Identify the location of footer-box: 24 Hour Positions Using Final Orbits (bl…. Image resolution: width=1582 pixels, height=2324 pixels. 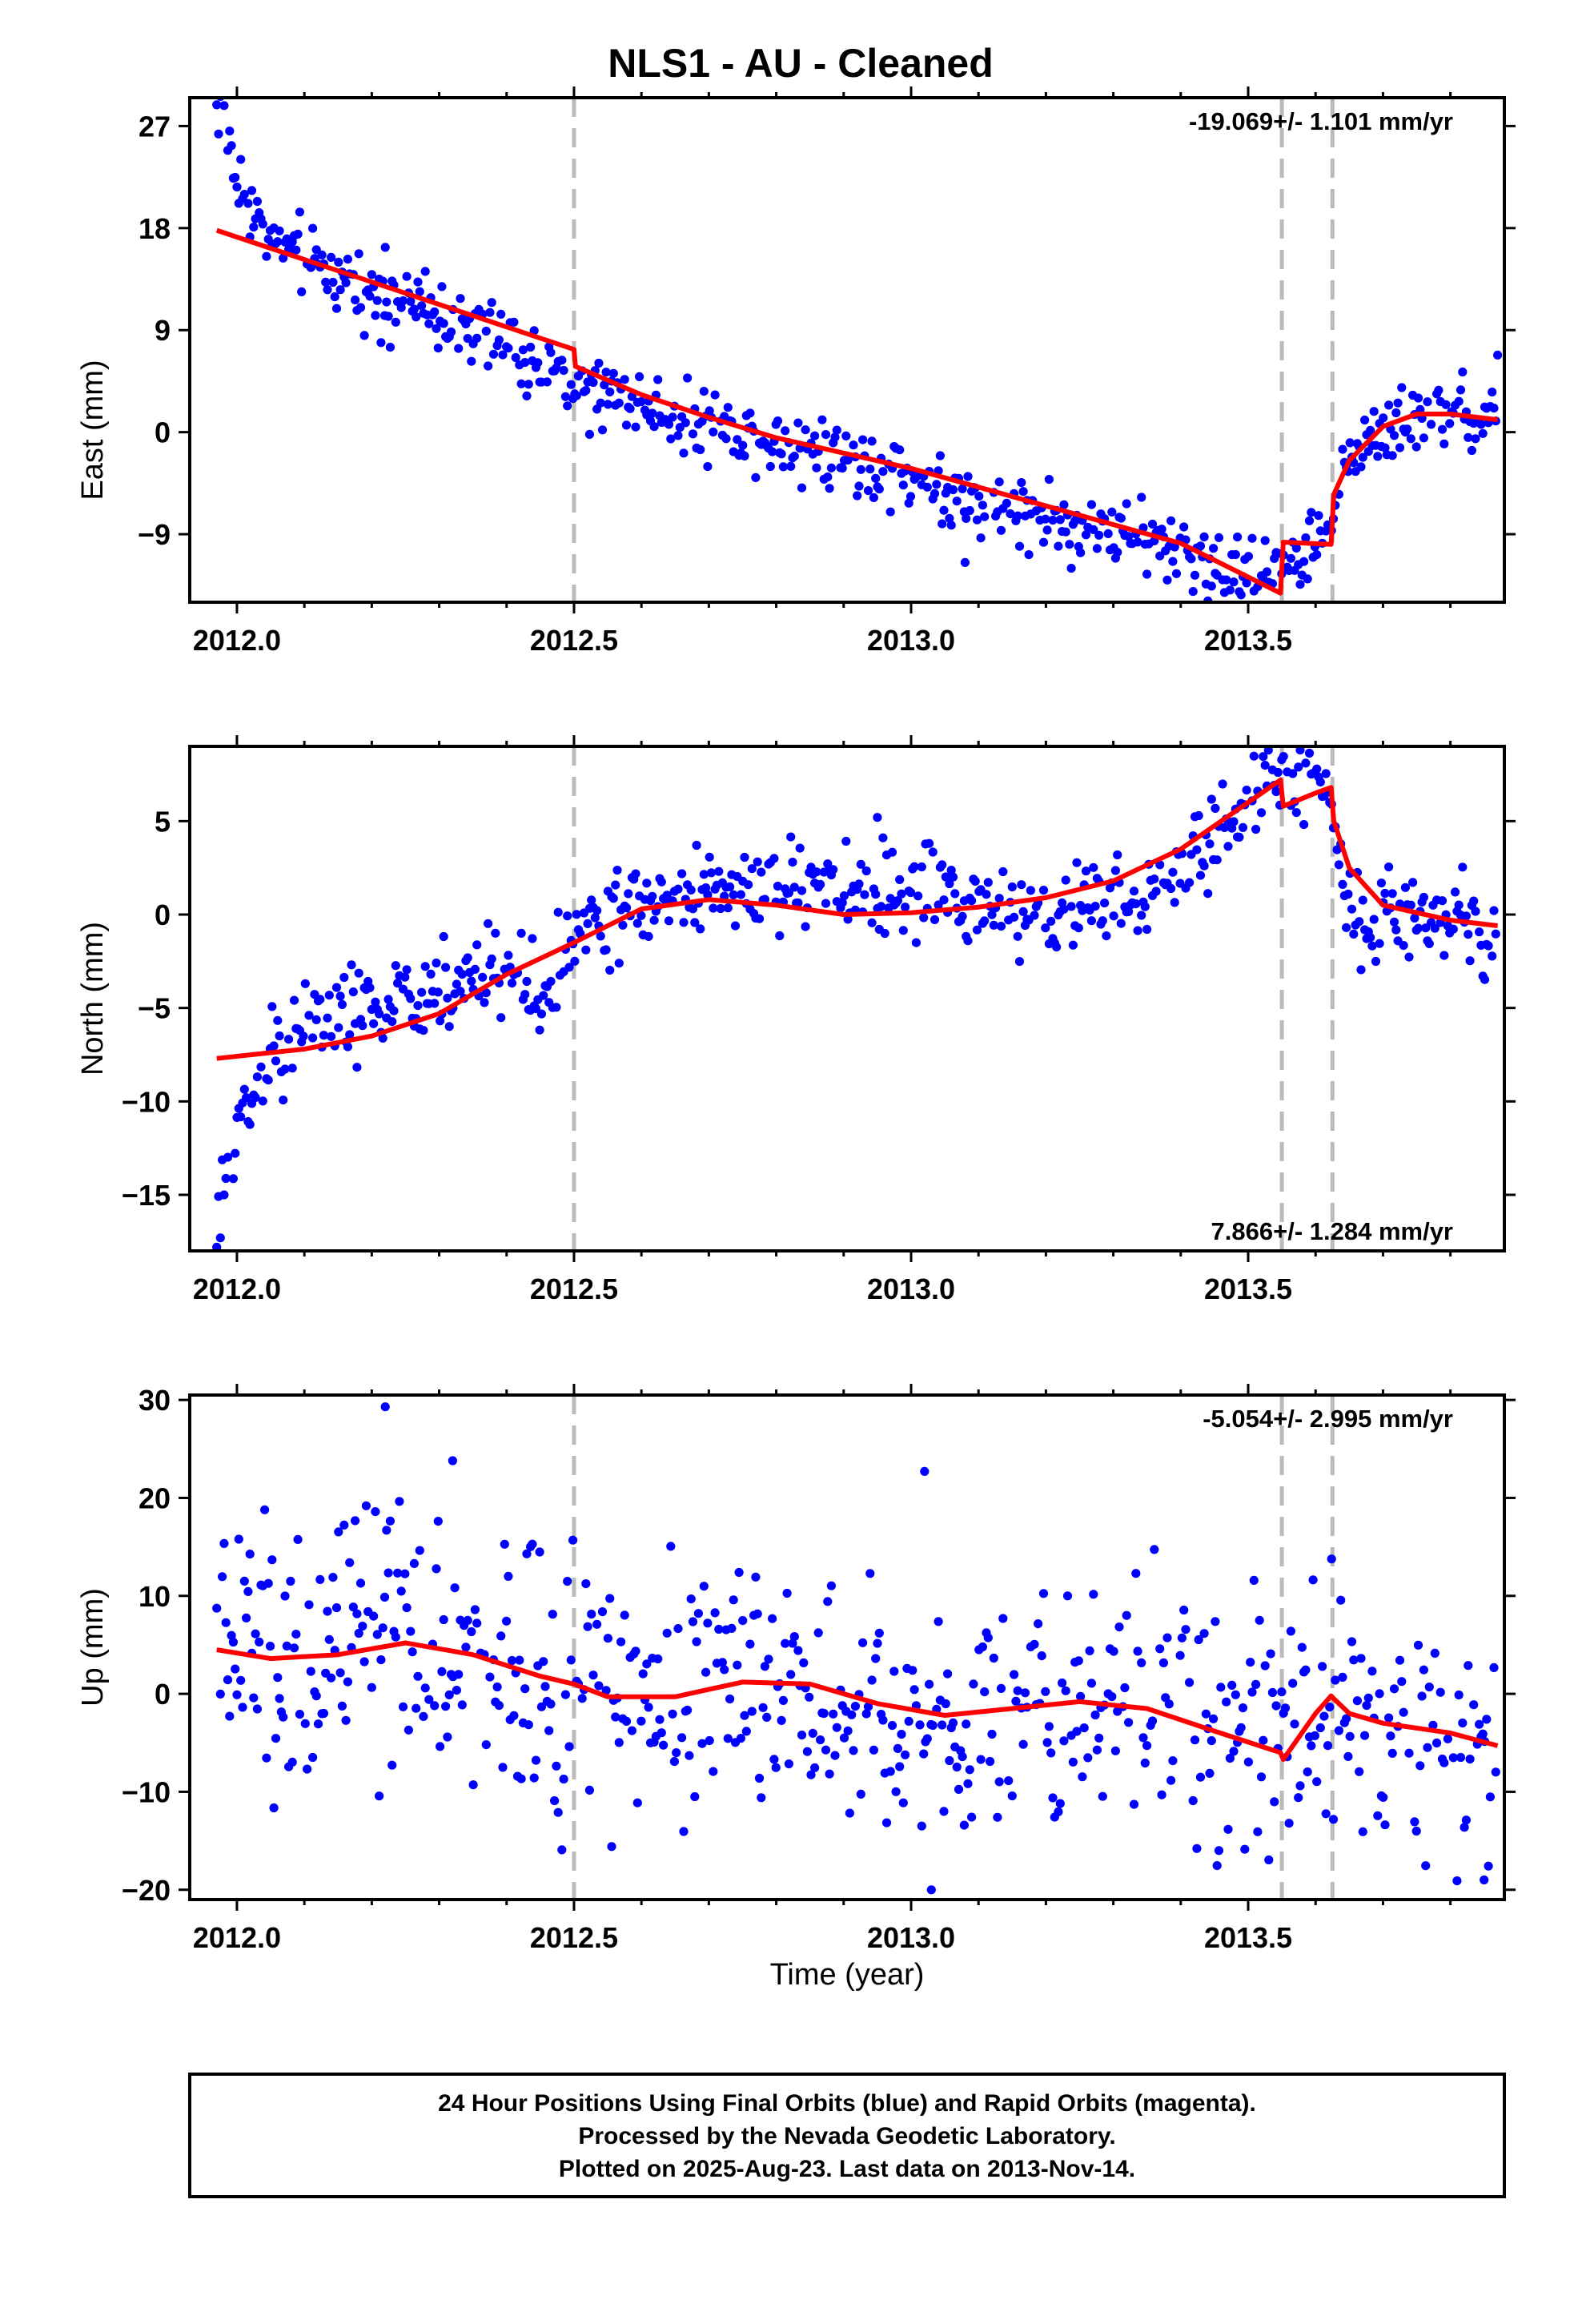
(847, 2135).